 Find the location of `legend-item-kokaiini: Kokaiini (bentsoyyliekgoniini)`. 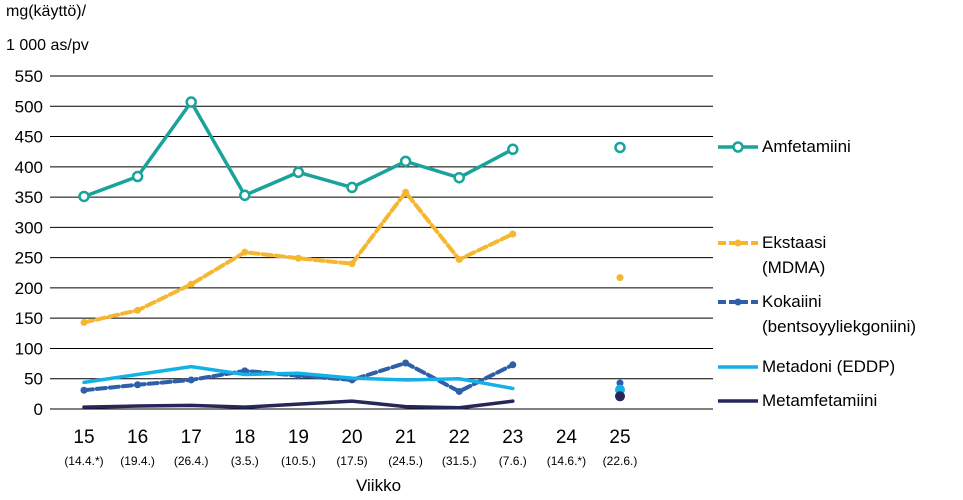

legend-item-kokaiini: Kokaiini (bentsoyyliekgoniini) is located at coordinates (817, 314).